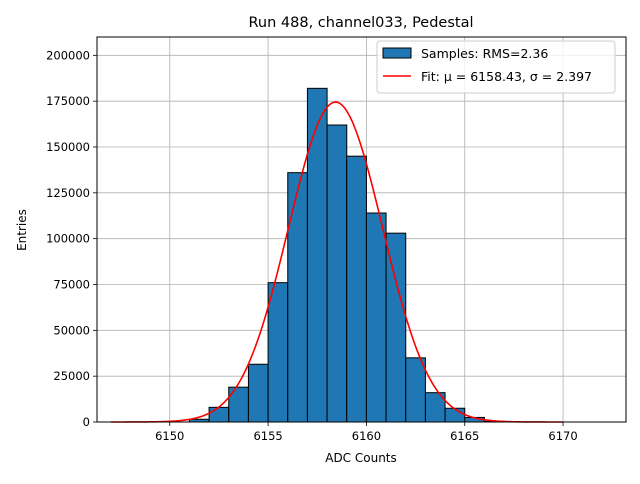 Image resolution: width=640 pixels, height=484 pixels. I want to click on y-tick-label: 75000, so click(71, 285).